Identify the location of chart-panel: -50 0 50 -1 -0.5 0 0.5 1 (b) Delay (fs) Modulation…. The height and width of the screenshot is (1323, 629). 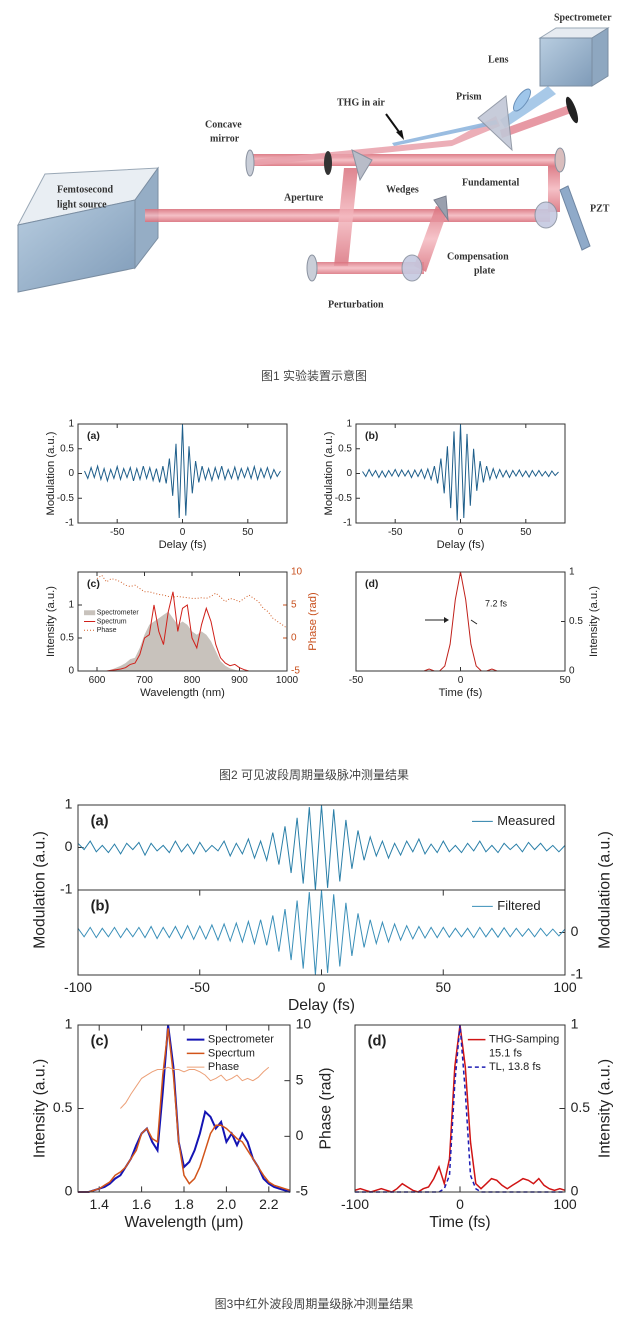
(444, 485).